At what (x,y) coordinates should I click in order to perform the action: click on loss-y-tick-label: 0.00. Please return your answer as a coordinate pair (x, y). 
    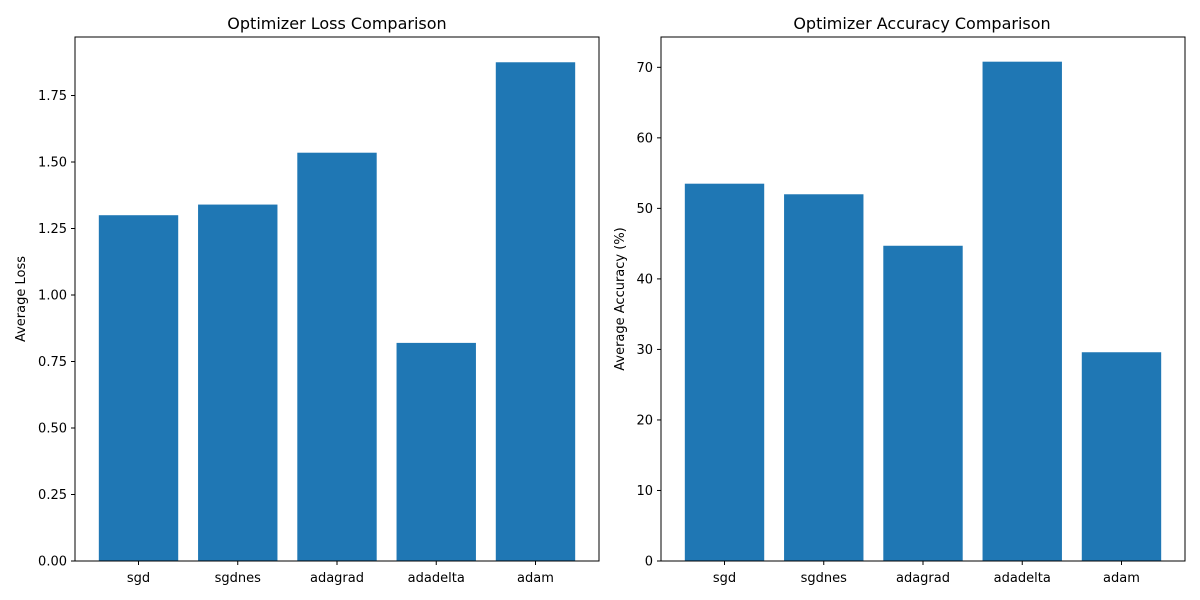
    Looking at the image, I should click on (52, 562).